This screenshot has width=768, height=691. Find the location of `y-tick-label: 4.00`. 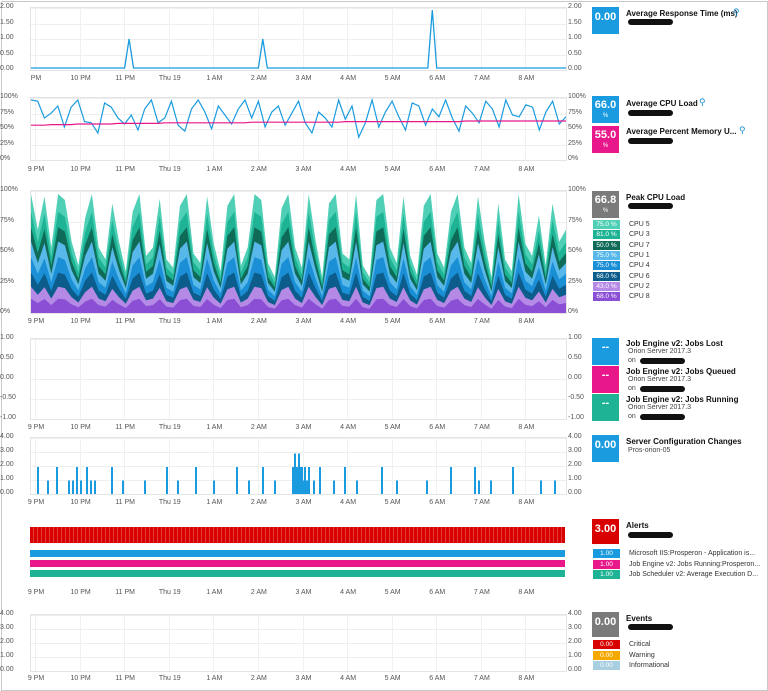

y-tick-label: 4.00 is located at coordinates (7, 613).